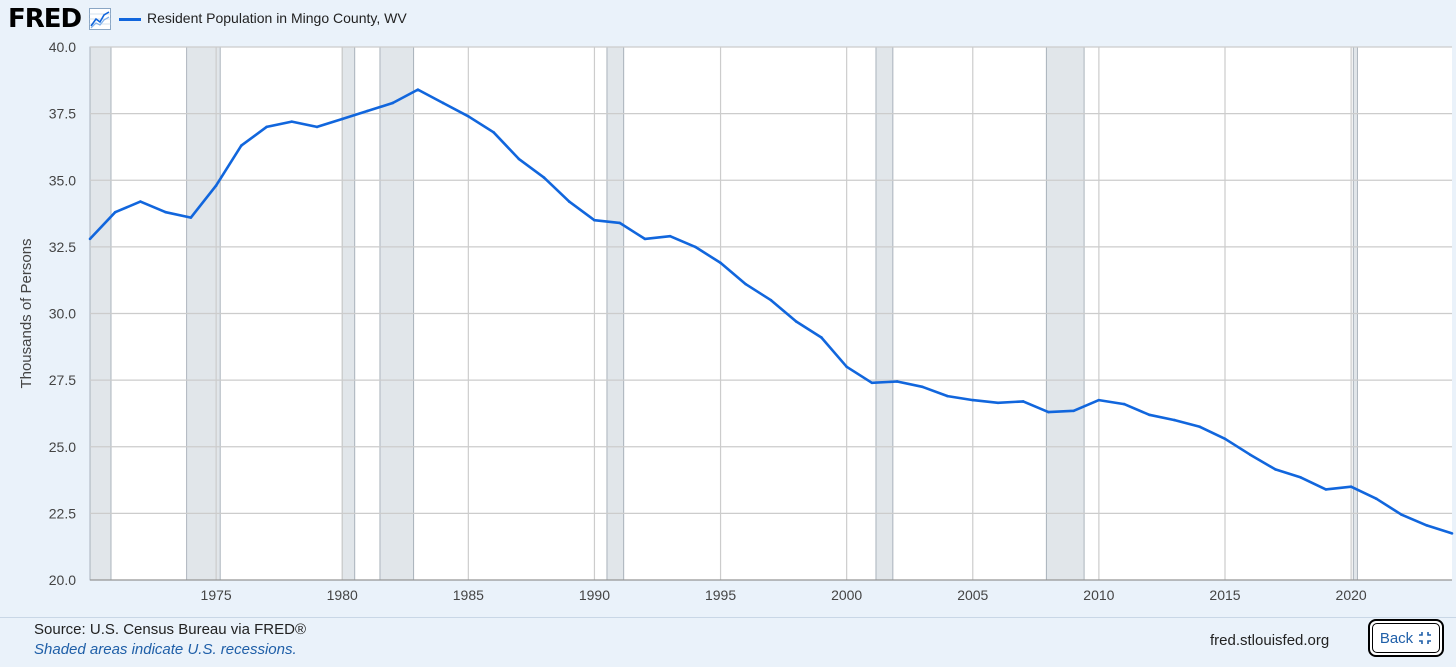 Image resolution: width=1456 pixels, height=667 pixels. I want to click on footer-divider, so click(728, 617).